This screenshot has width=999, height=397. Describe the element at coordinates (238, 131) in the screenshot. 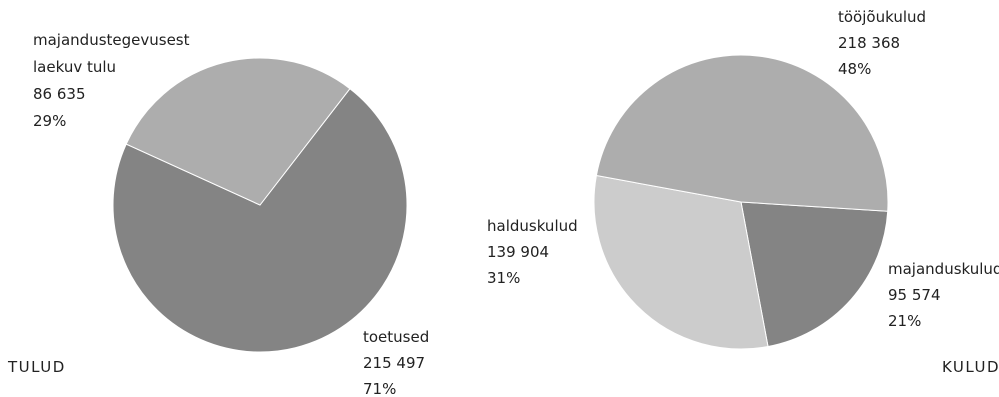

I see `pie-slice-majandustegevusest-laekuv-tulu` at that location.